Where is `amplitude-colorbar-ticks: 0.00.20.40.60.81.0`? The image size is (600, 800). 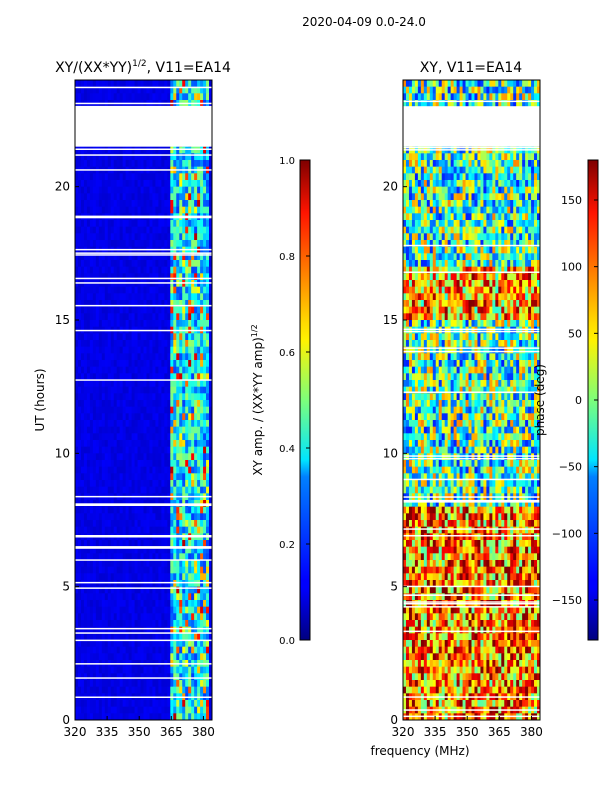
amplitude-colorbar-ticks: 0.00.20.40.60.81.0 is located at coordinates (294, 401).